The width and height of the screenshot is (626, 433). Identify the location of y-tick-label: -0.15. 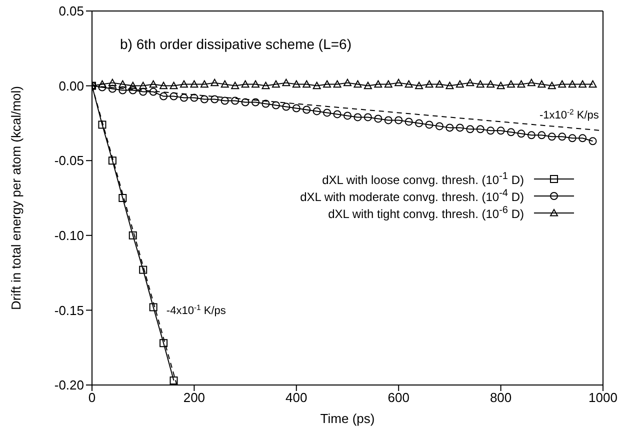
(69, 310).